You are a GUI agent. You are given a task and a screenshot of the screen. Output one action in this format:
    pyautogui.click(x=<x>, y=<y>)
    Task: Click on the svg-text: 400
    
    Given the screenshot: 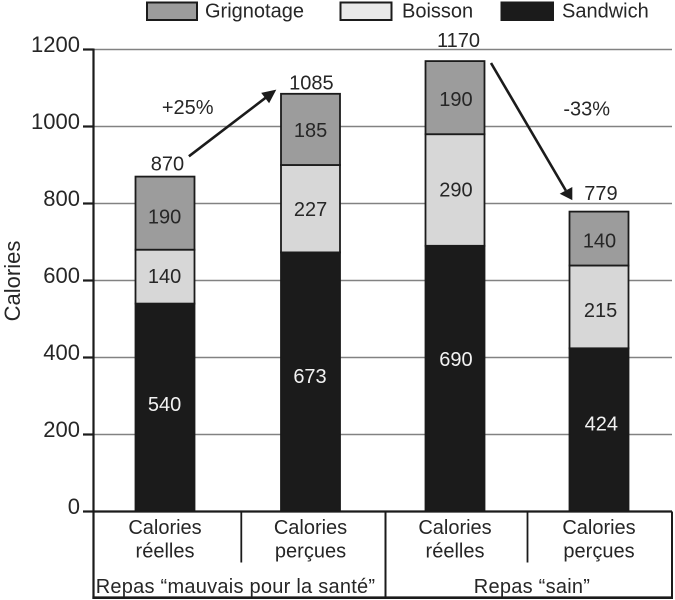 What is the action you would take?
    pyautogui.click(x=61, y=352)
    